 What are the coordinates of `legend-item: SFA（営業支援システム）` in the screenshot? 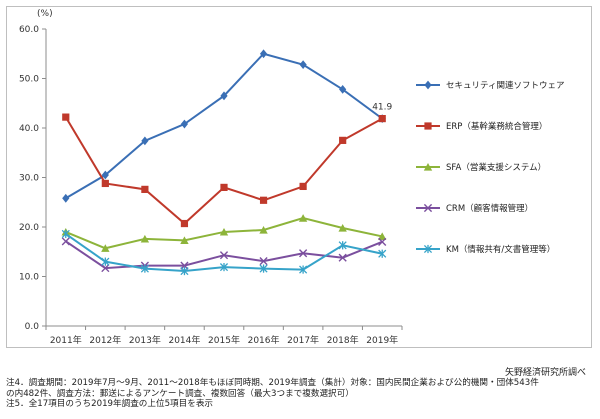 It's located at (481, 167).